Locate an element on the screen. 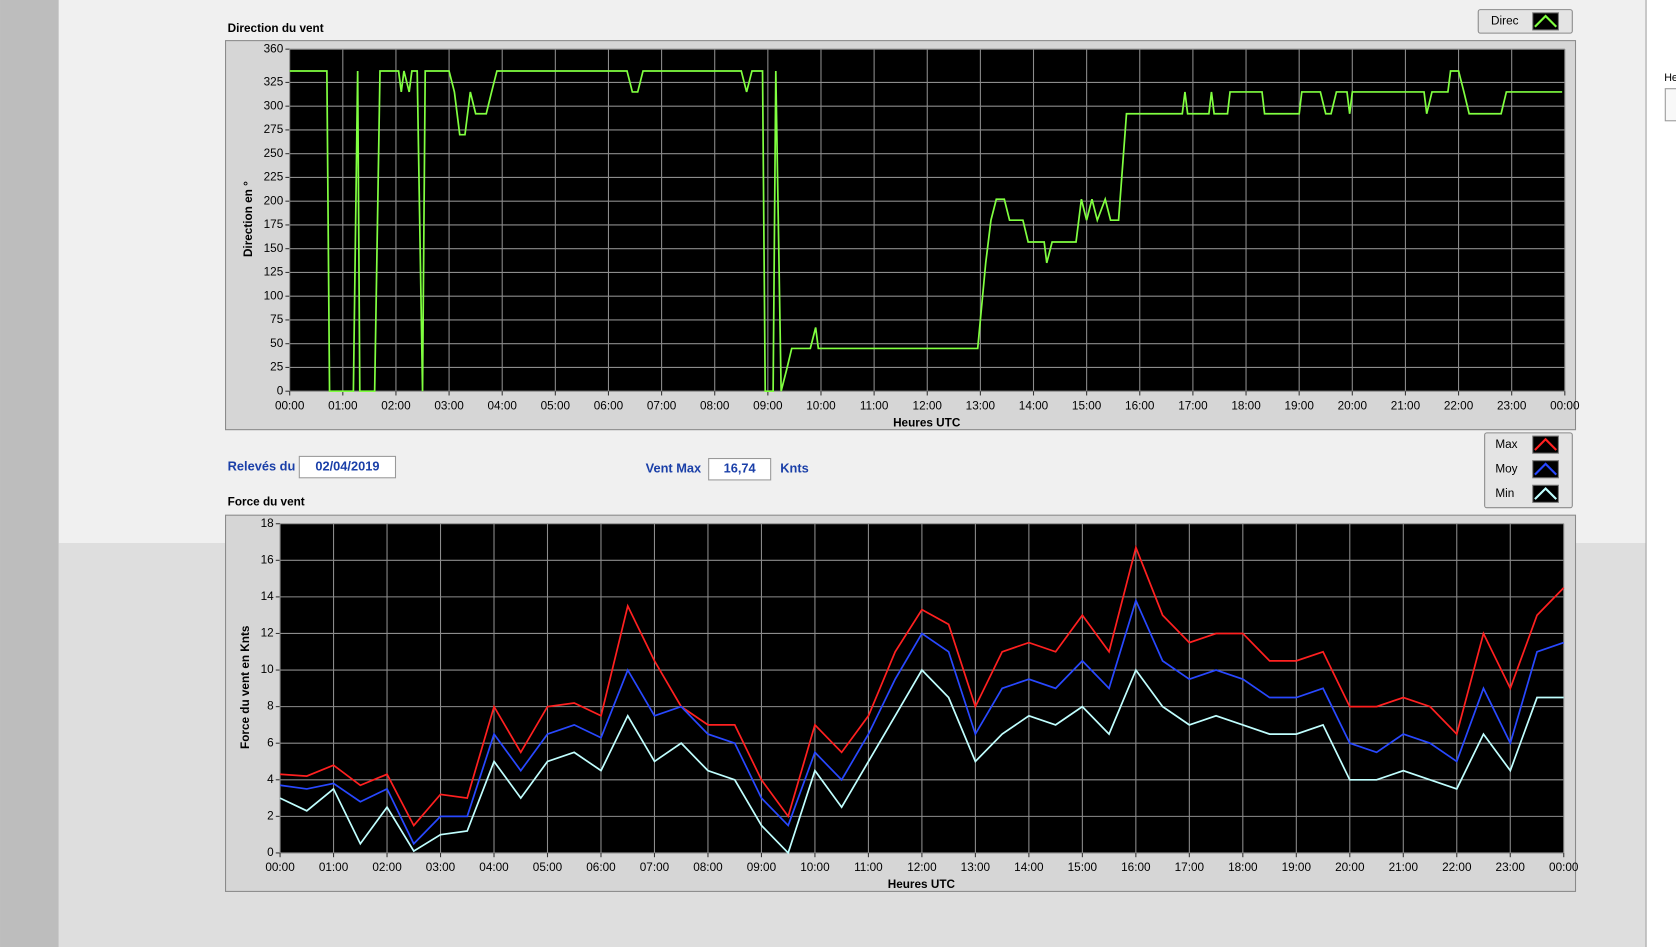  releves-label: Relevés du is located at coordinates (262, 465).